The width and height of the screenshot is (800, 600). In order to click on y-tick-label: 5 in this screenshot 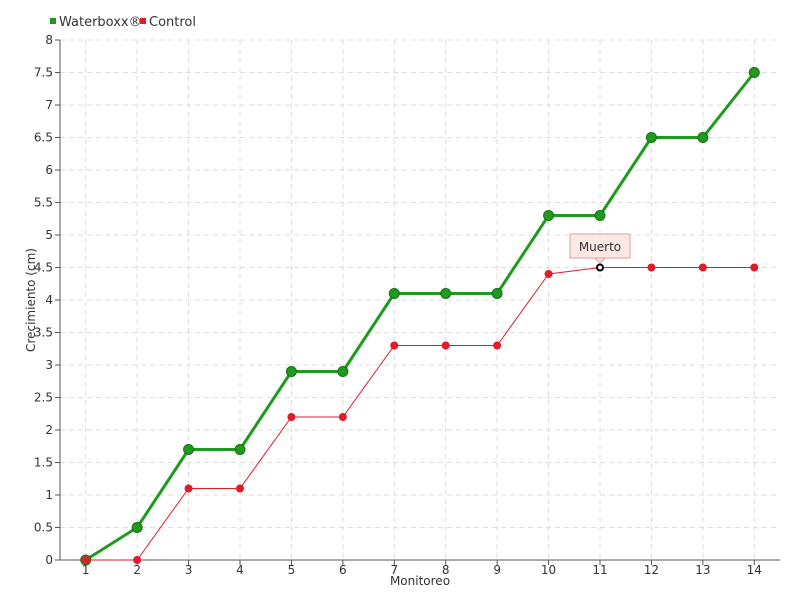, I will do `click(49, 235)`.